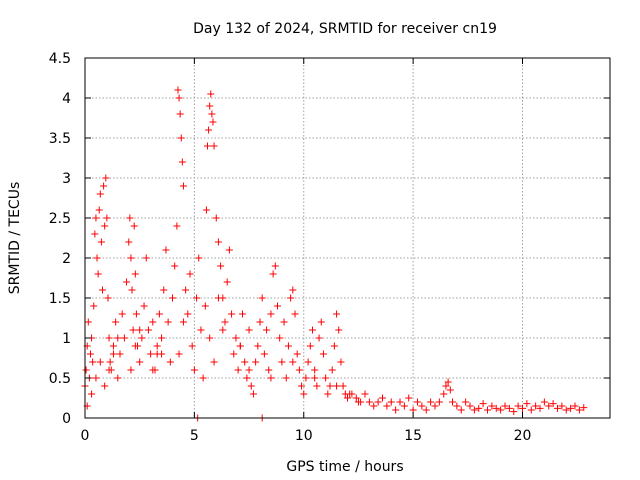  Describe the element at coordinates (194, 436) in the screenshot. I see `x-tick-label: 5` at that location.